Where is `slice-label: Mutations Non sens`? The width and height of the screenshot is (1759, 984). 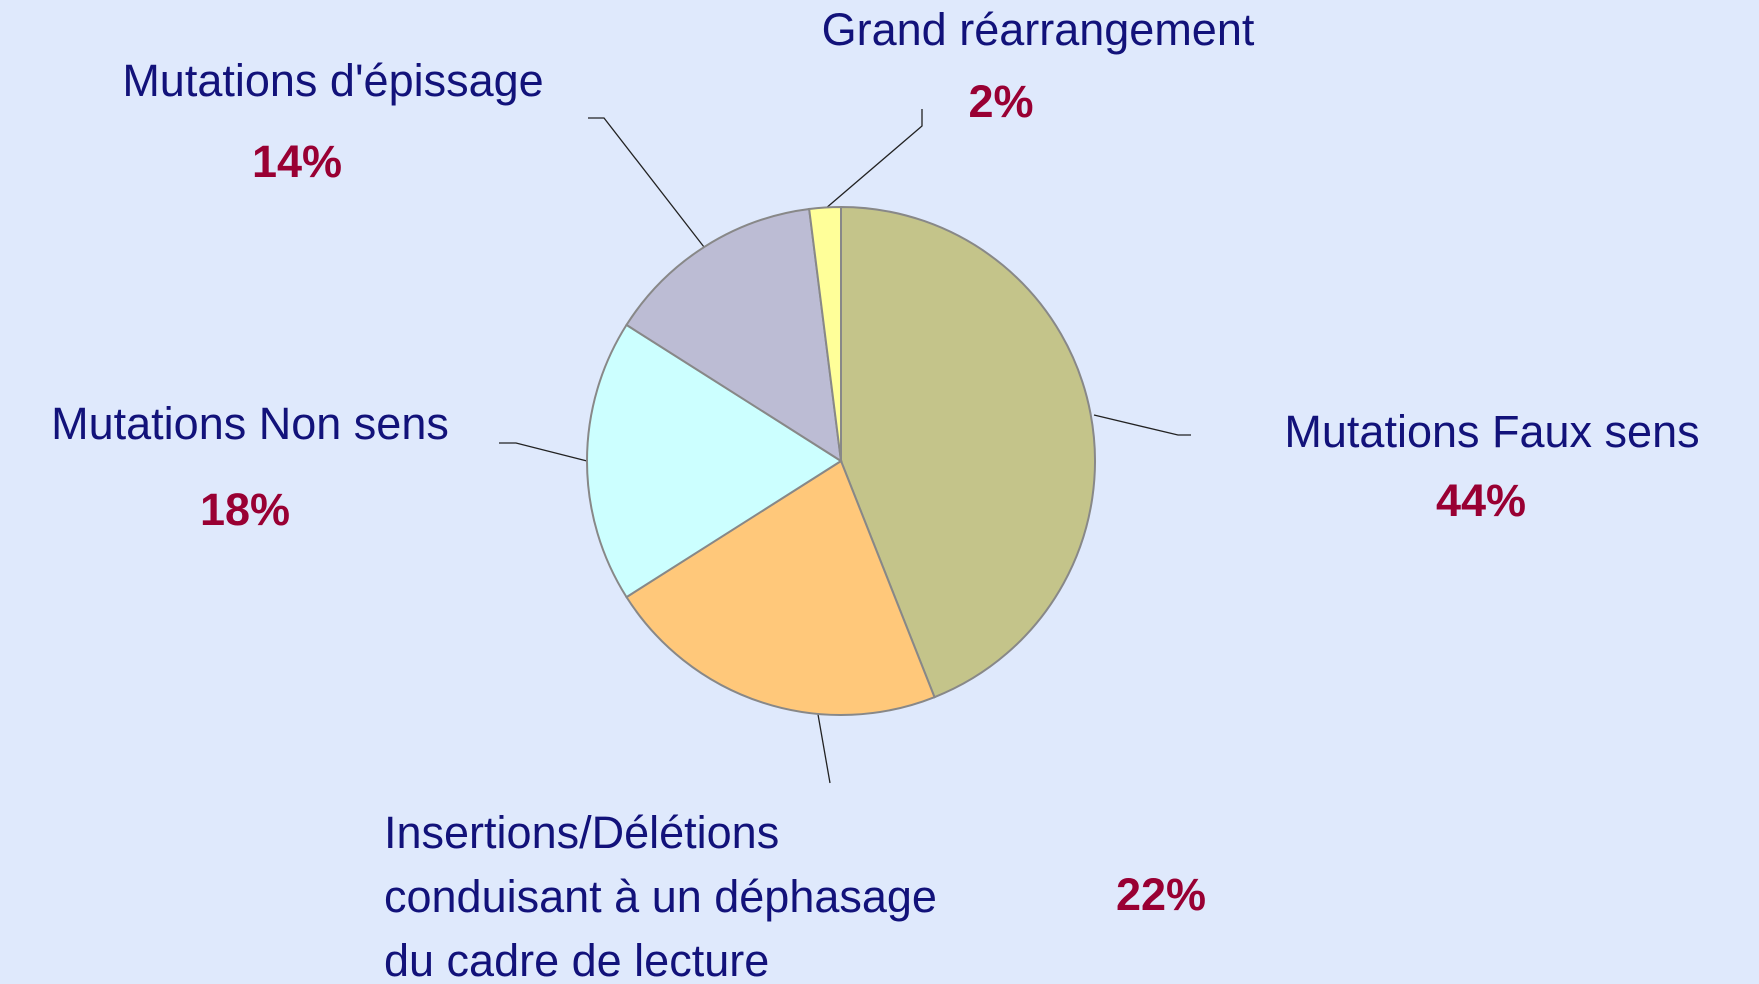 slice-label: Mutations Non sens is located at coordinates (250, 423).